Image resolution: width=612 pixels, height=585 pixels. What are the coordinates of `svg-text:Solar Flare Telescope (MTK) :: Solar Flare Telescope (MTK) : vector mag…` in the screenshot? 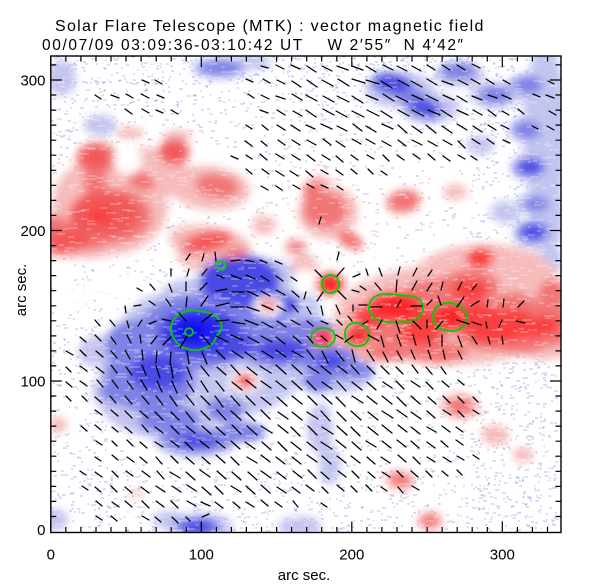 It's located at (270, 26).